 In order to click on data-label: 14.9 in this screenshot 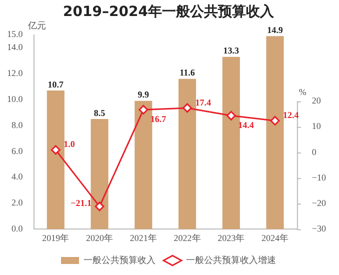, I will do `click(275, 29)`.